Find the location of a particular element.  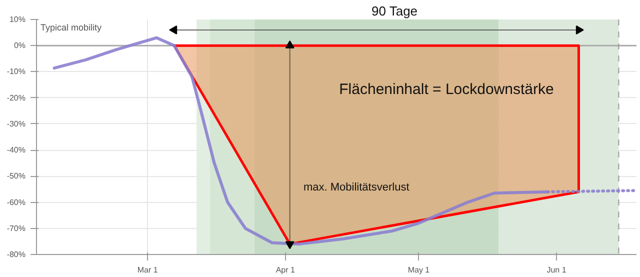

y-tick-label: -40% is located at coordinates (16, 150).